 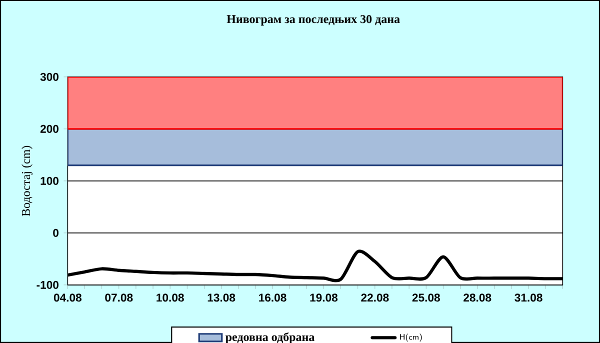 What do you see at coordinates (170, 298) in the screenshot?
I see `x-tick-label: 10.08` at bounding box center [170, 298].